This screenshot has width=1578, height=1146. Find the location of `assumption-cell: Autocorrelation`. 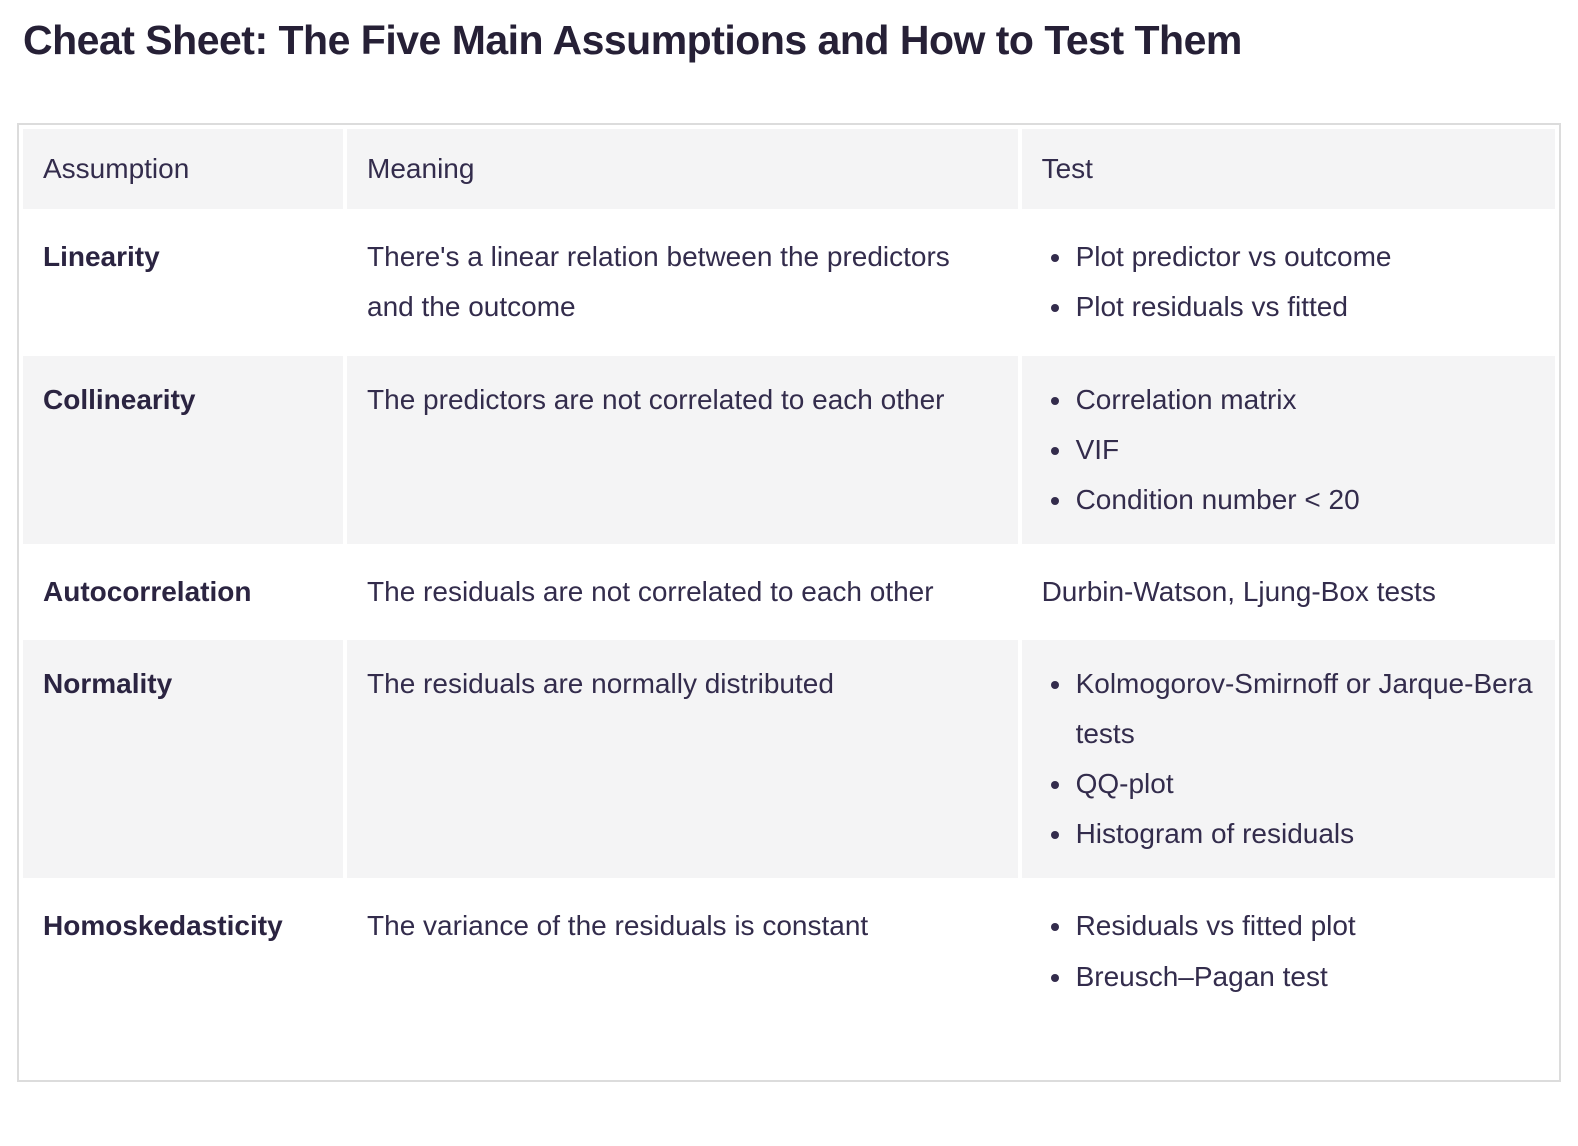

assumption-cell: Autocorrelation is located at coordinates (147, 591).